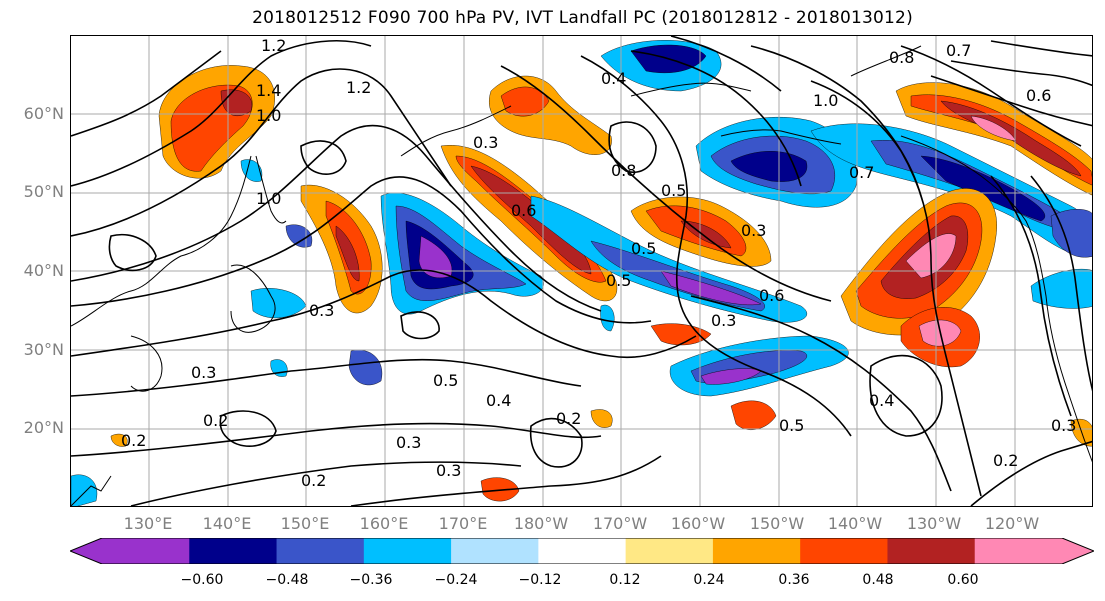 This screenshot has height=601, width=1105. Describe the element at coordinates (934, 523) in the screenshot. I see `lon-label: 130°W` at that location.